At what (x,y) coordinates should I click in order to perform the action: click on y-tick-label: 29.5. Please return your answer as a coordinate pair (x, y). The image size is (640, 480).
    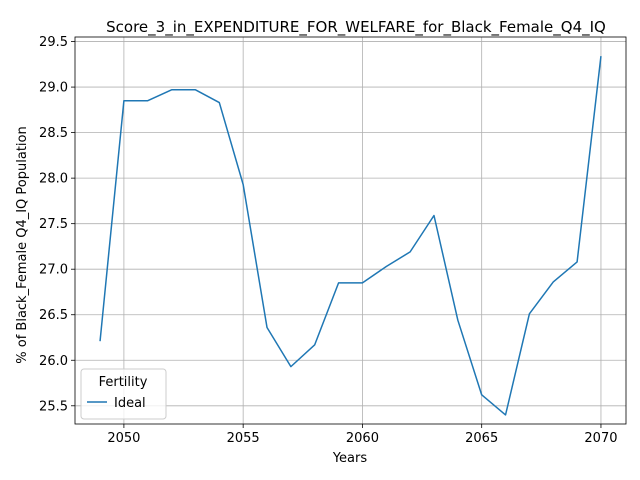
    Looking at the image, I should click on (53, 42).